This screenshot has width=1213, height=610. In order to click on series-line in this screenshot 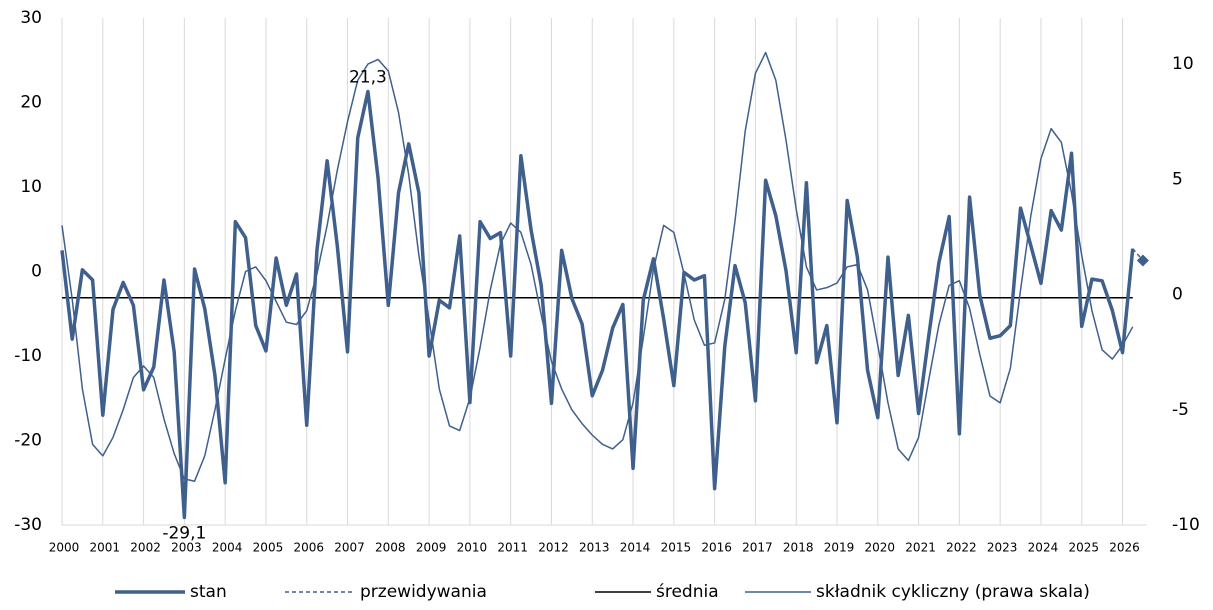, I will do `click(1138, 255)`.